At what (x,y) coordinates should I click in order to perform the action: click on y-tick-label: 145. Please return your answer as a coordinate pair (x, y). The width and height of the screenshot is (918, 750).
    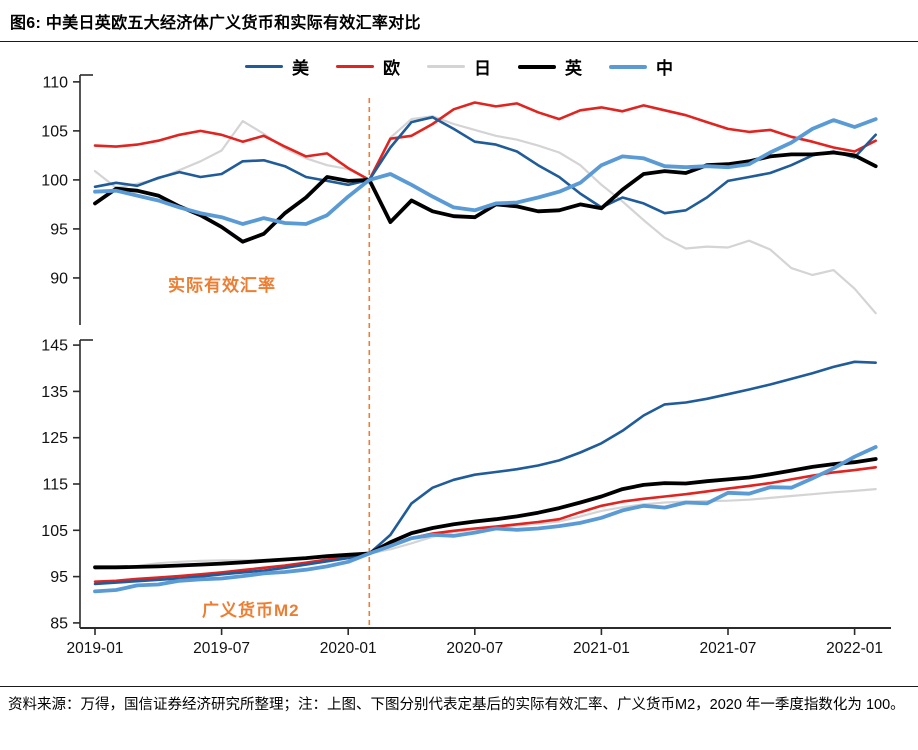
    Looking at the image, I should click on (54, 346).